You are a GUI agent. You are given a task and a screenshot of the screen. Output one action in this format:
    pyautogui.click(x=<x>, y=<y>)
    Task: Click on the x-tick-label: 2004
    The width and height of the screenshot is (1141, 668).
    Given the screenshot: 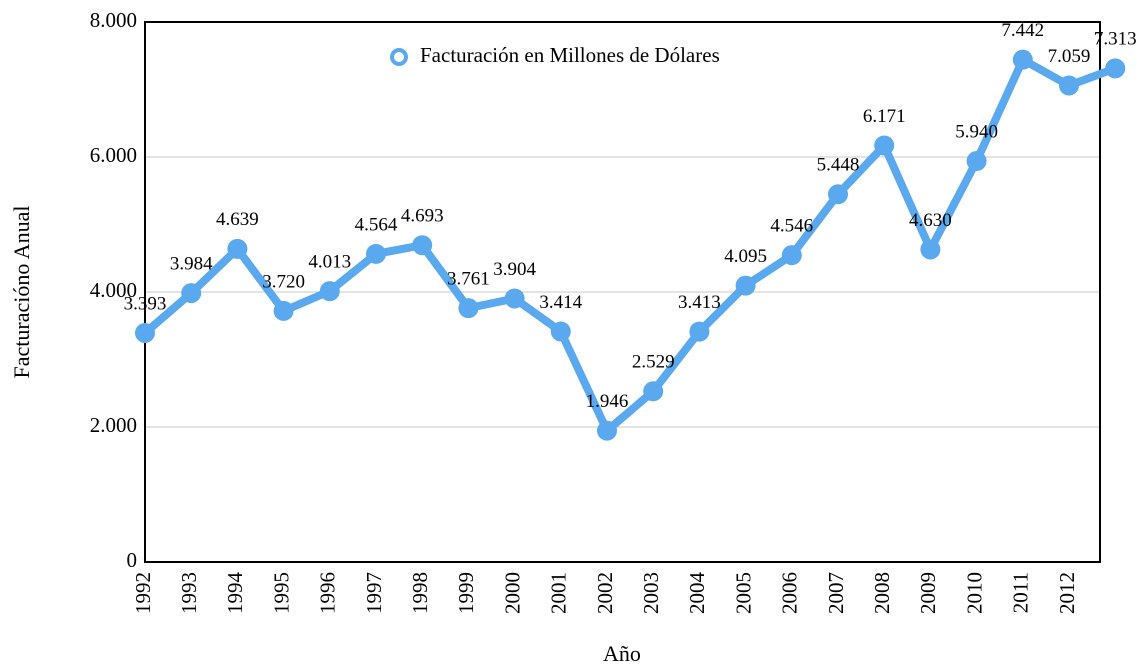 What is the action you would take?
    pyautogui.click(x=697, y=593)
    